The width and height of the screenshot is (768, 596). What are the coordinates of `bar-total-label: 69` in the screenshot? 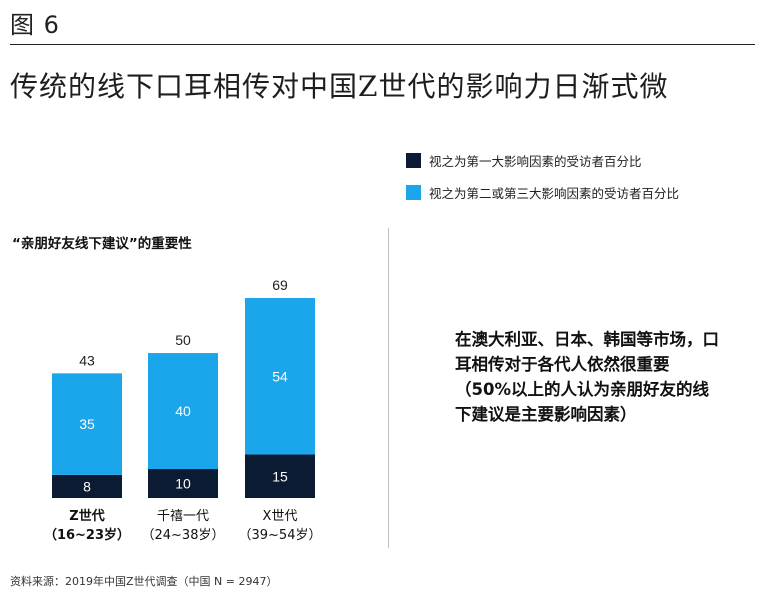 It's located at (280, 285).